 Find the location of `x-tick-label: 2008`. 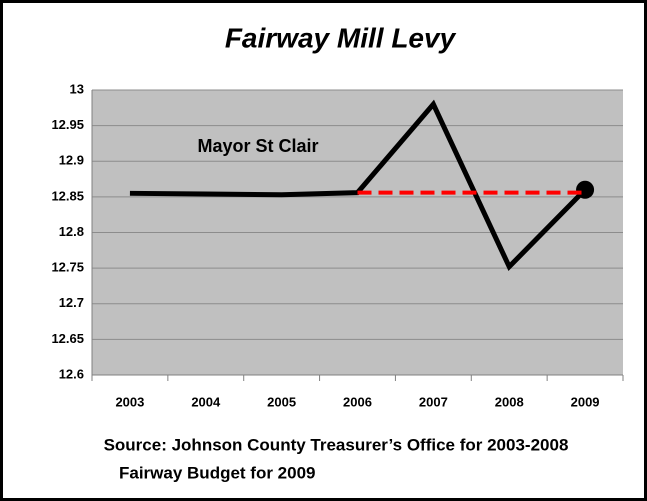

x-tick-label: 2008 is located at coordinates (509, 401).